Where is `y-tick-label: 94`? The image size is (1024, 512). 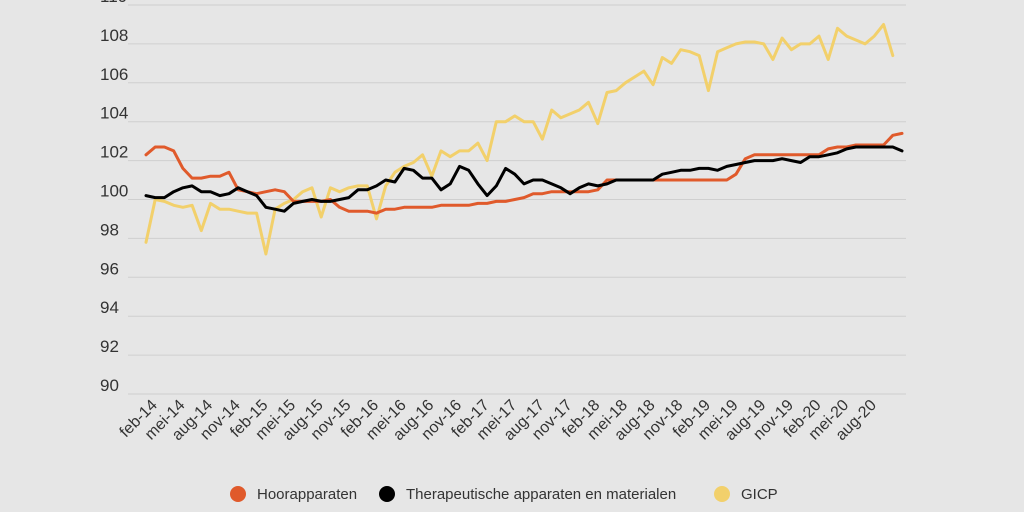 y-tick-label: 94 is located at coordinates (109, 307).